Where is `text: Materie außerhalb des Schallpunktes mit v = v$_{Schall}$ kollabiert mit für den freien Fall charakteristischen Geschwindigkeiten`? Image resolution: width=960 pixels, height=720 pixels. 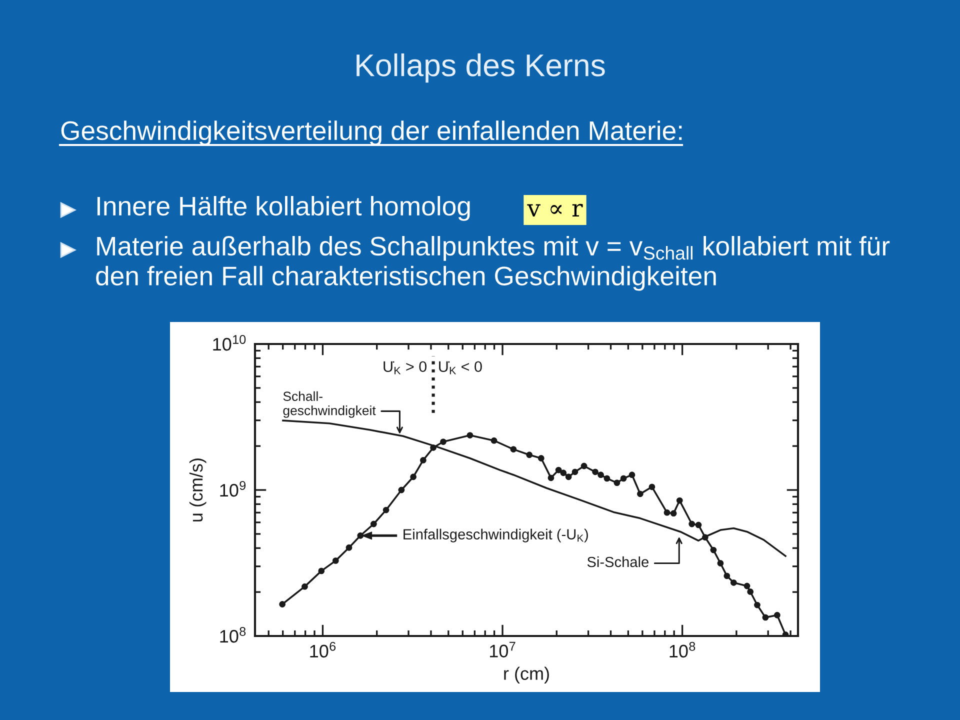
text: Materie außerhalb des Schallpunktes mit v = v$_{Schall}$ kollabiert mit für den freien Fall charakteristischen Geschwindigkeiten is located at coordinates (493, 263).